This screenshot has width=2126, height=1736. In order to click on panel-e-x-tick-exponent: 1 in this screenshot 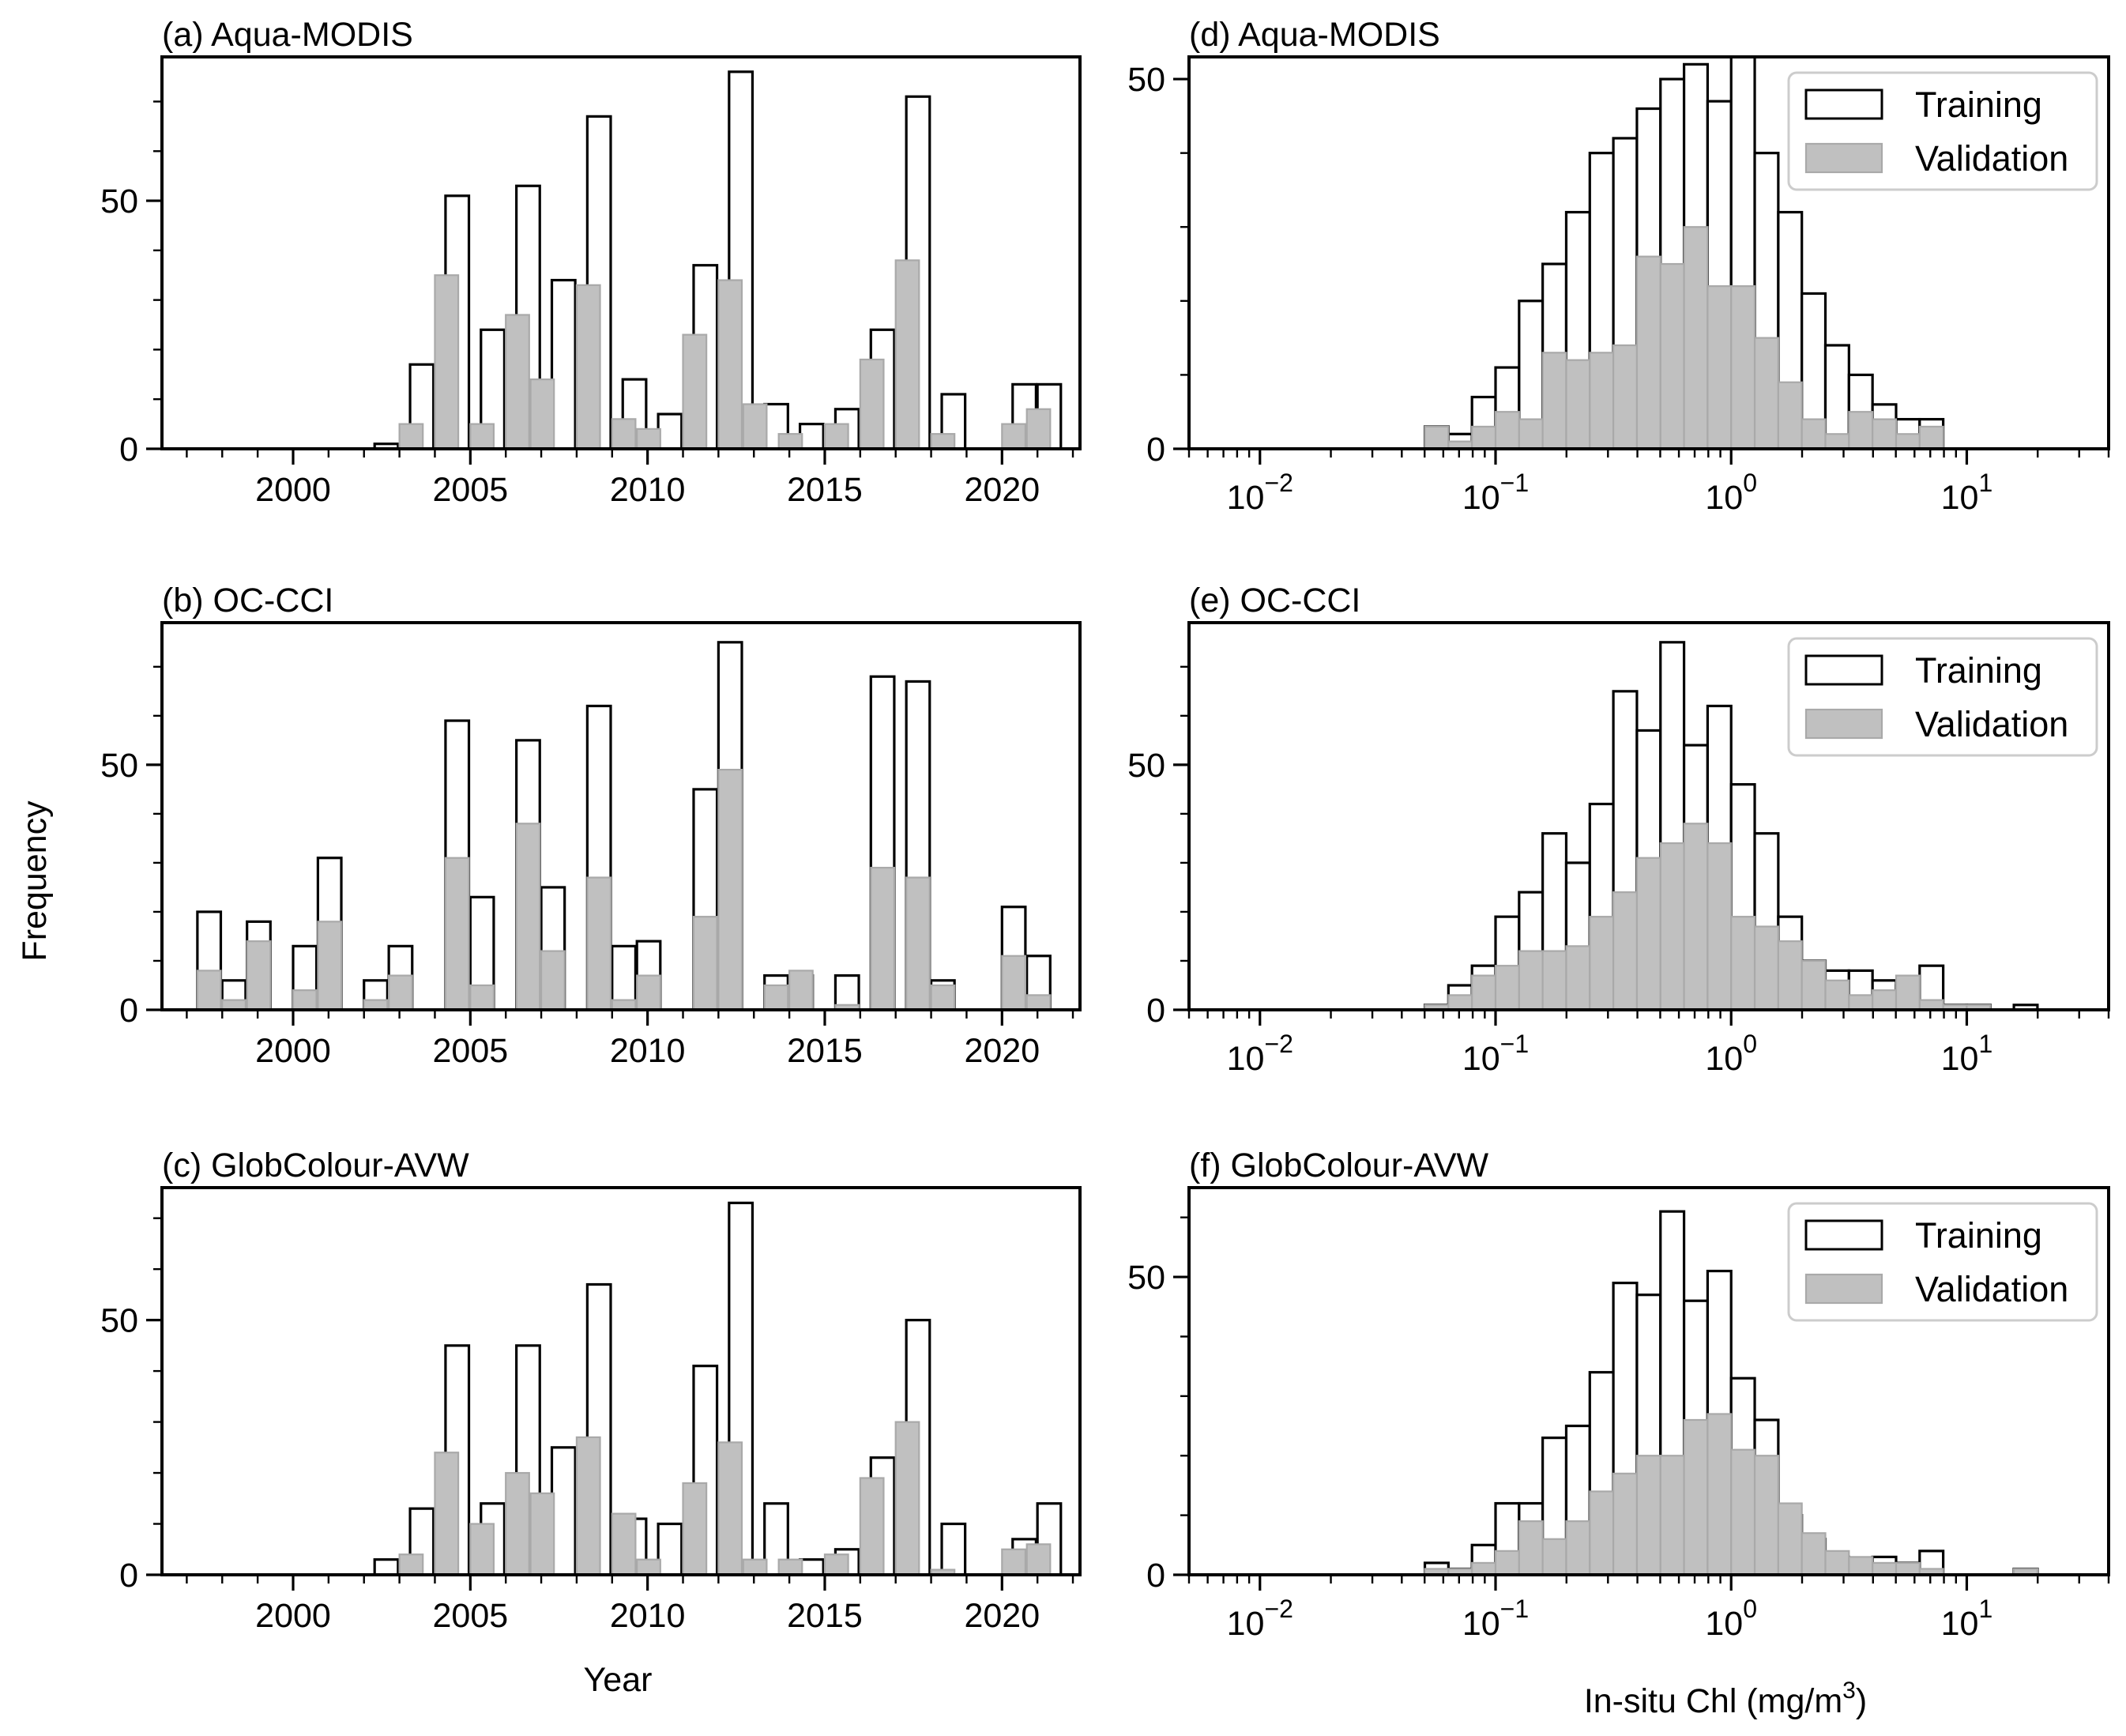, I will do `click(1985, 1044)`.